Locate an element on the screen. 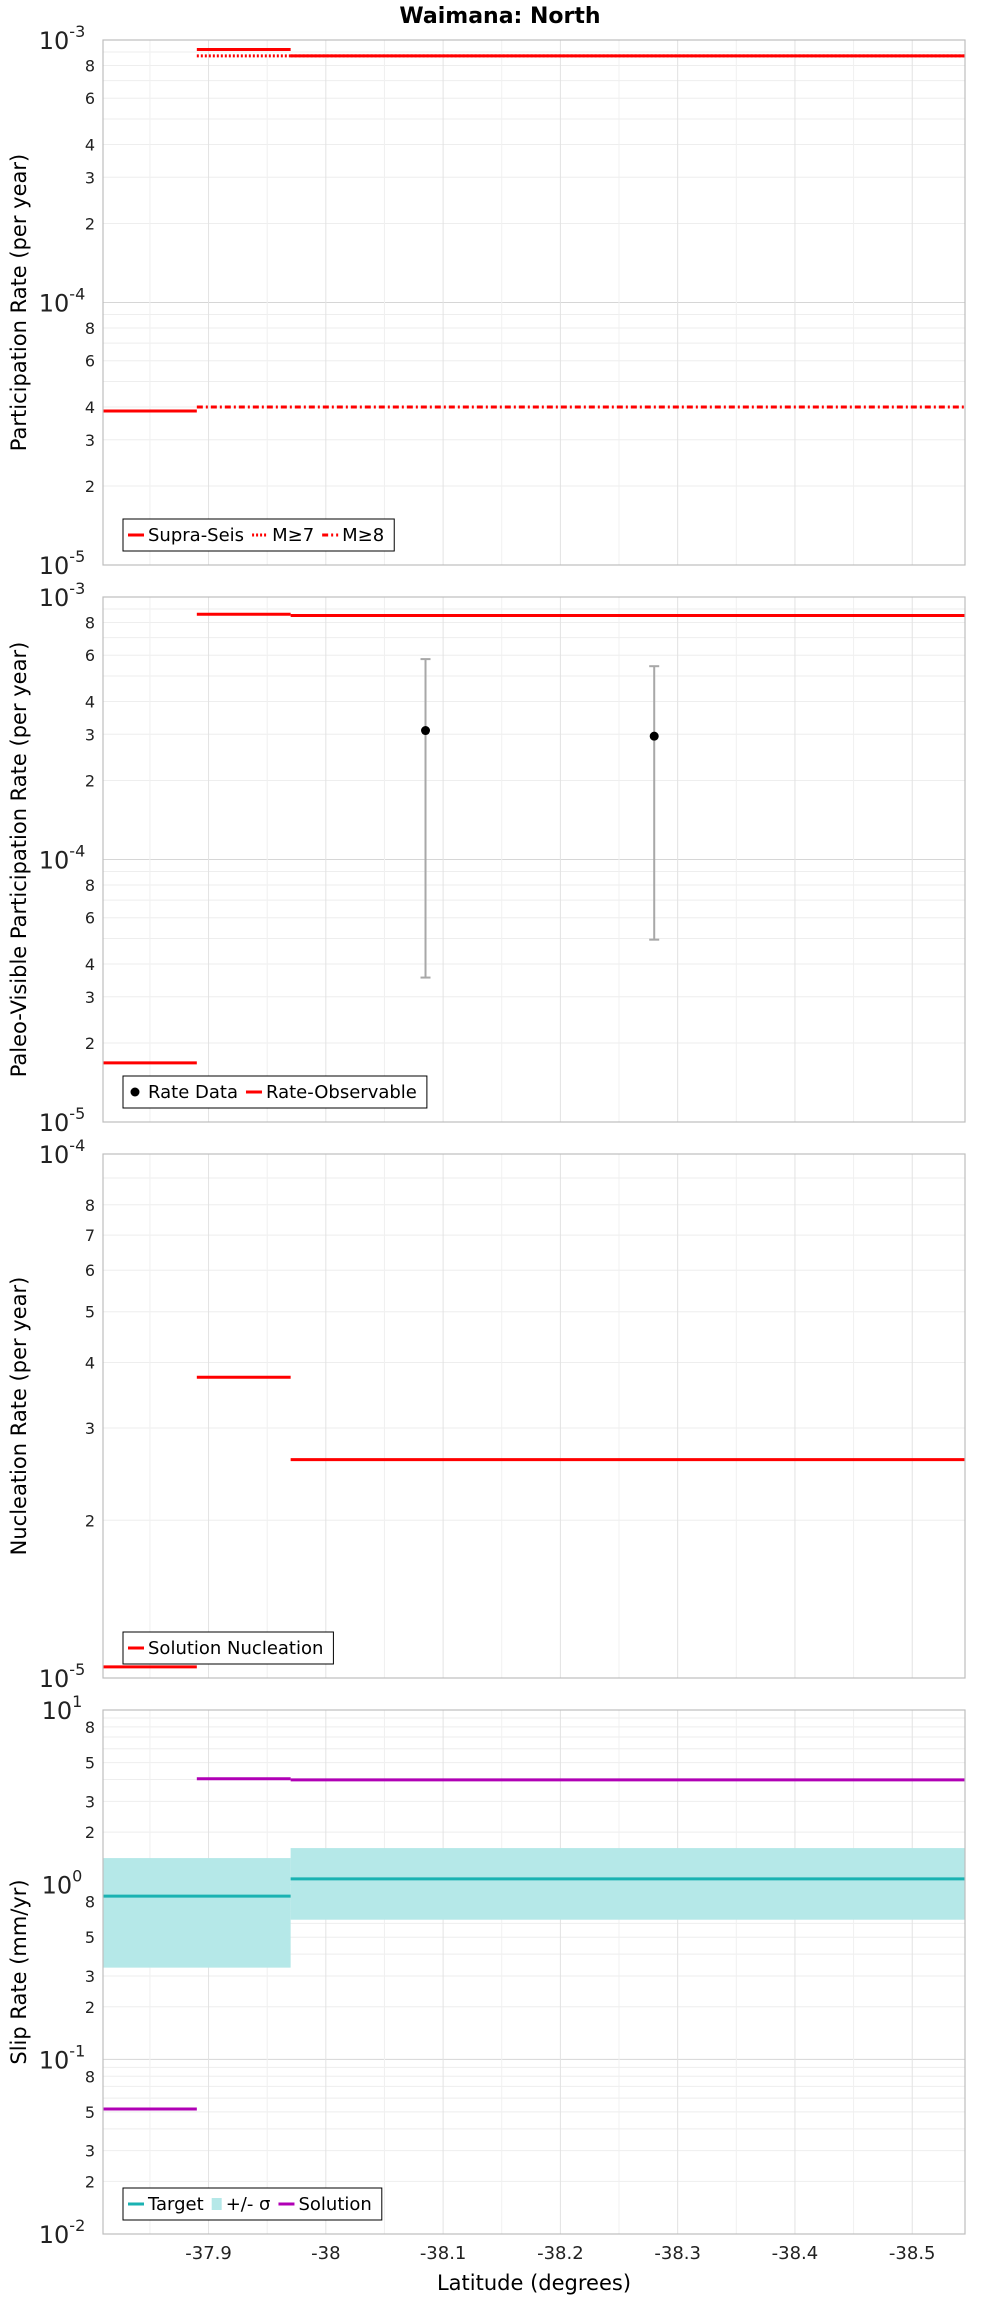 Image resolution: width=1000 pixels, height=2300 pixels. x-tick-label: -38.5 is located at coordinates (912, 2253).